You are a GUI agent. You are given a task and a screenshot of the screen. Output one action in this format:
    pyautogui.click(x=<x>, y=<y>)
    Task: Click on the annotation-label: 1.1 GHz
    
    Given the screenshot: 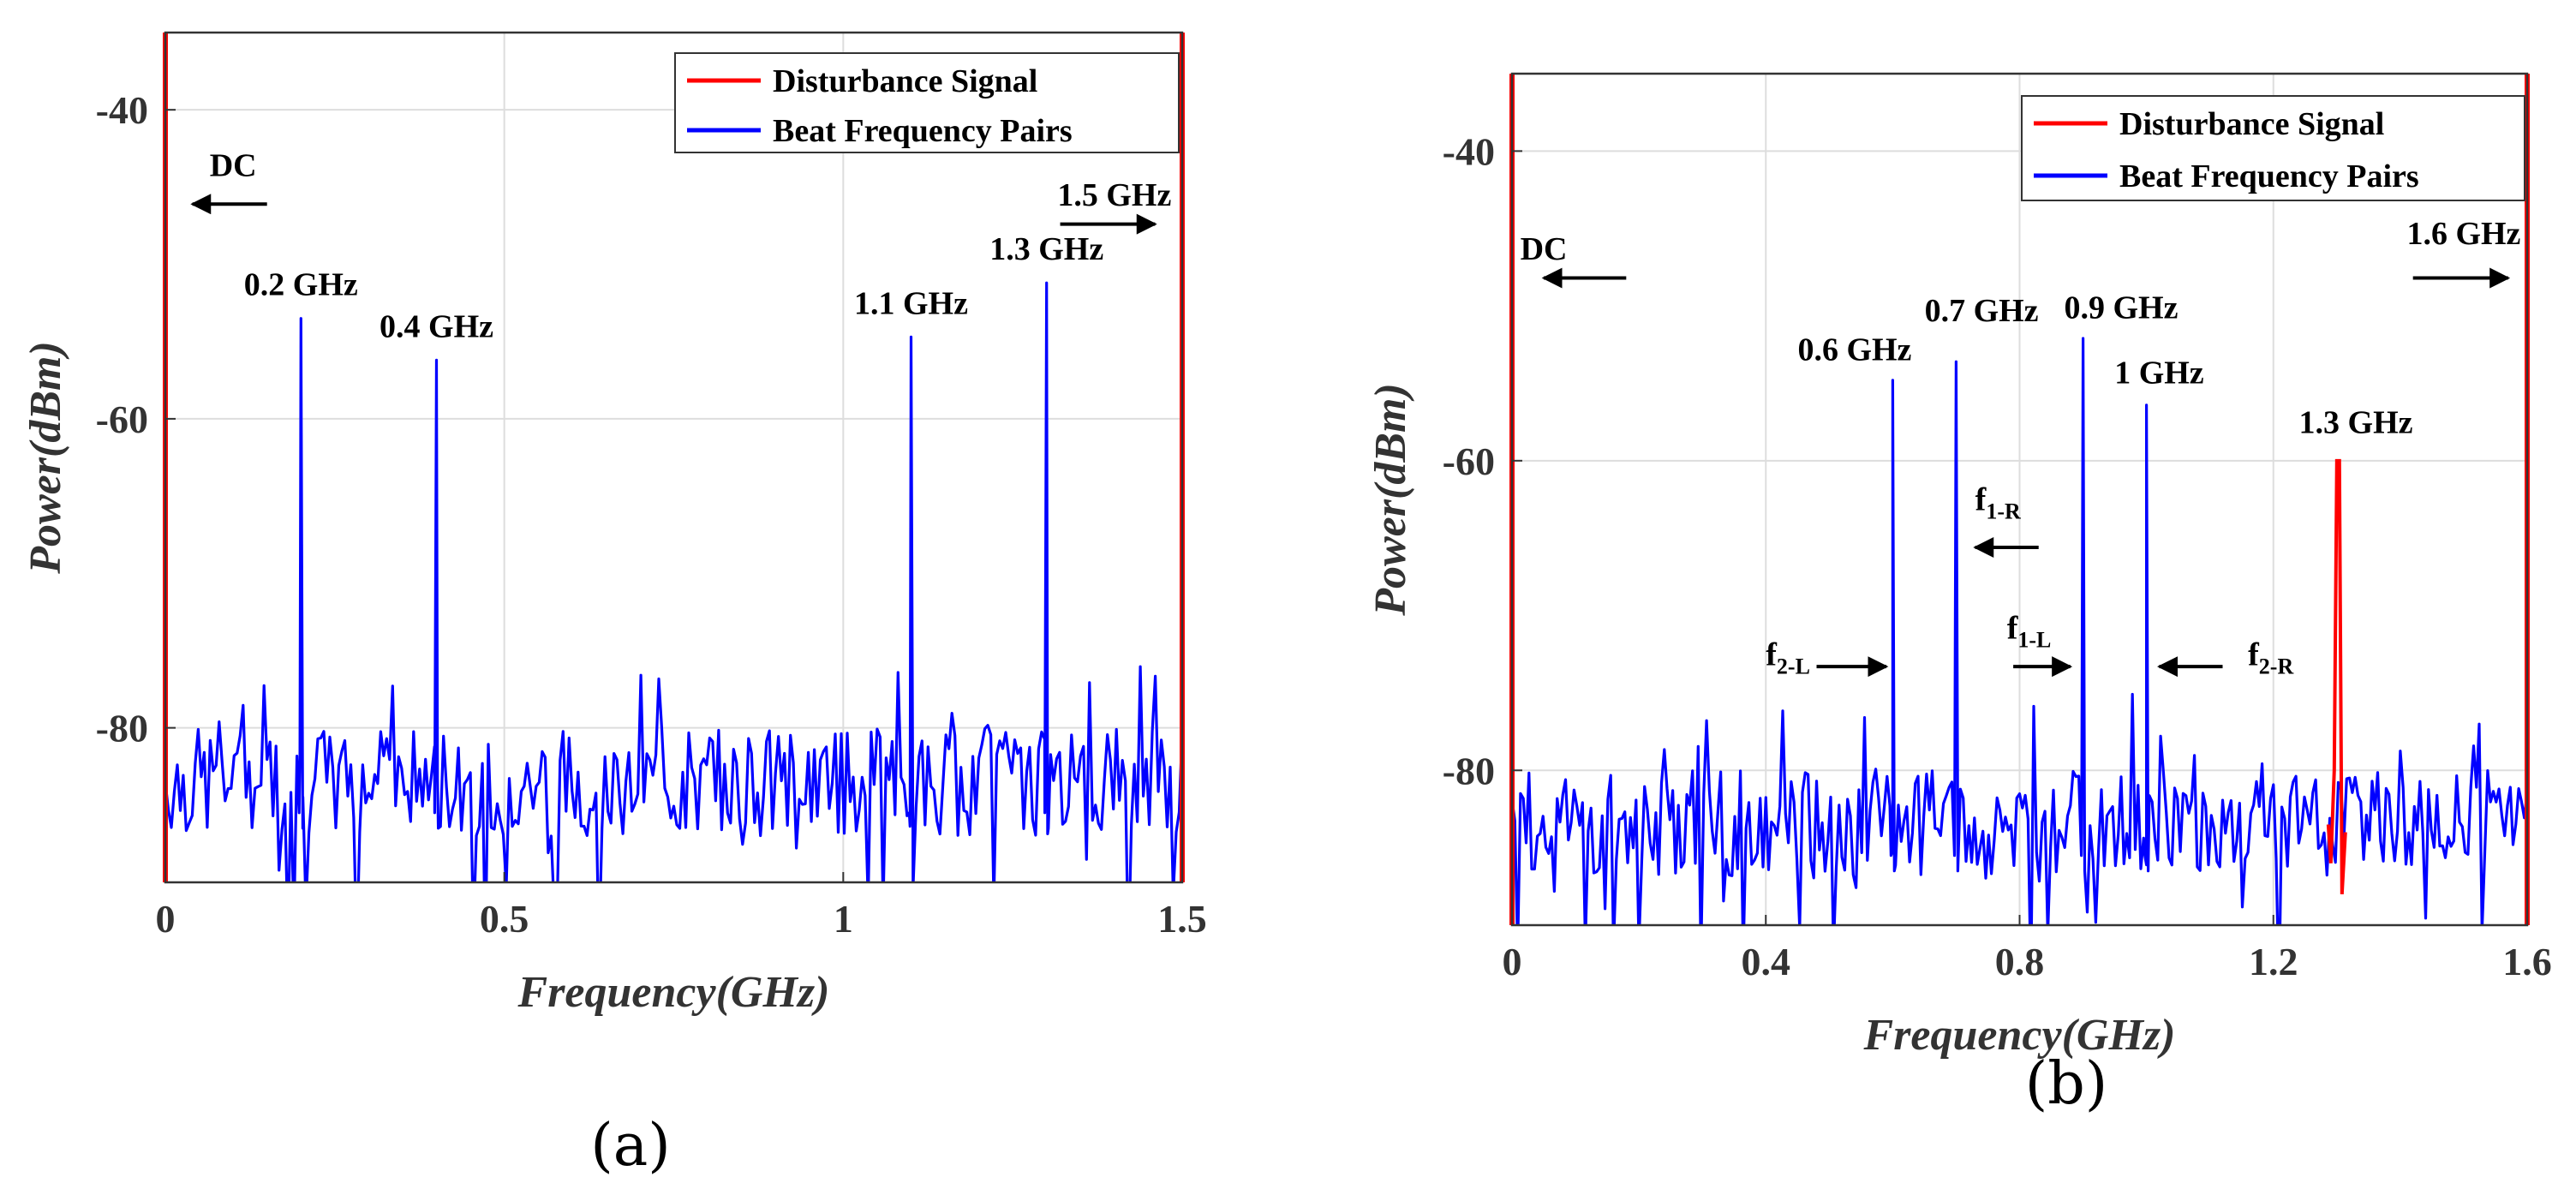 What is the action you would take?
    pyautogui.click(x=911, y=303)
    